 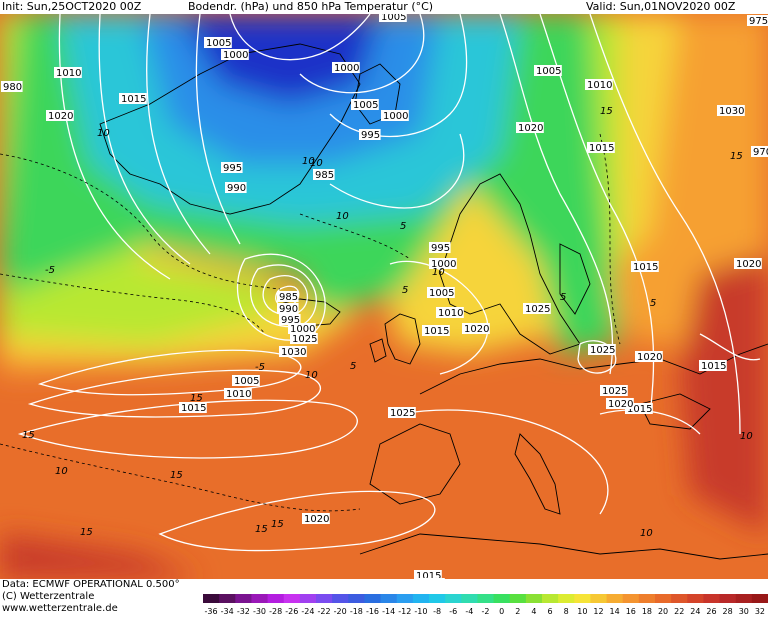 What do you see at coordinates (439, 317) in the screenshot?
I see `isobar-central` at bounding box center [439, 317].